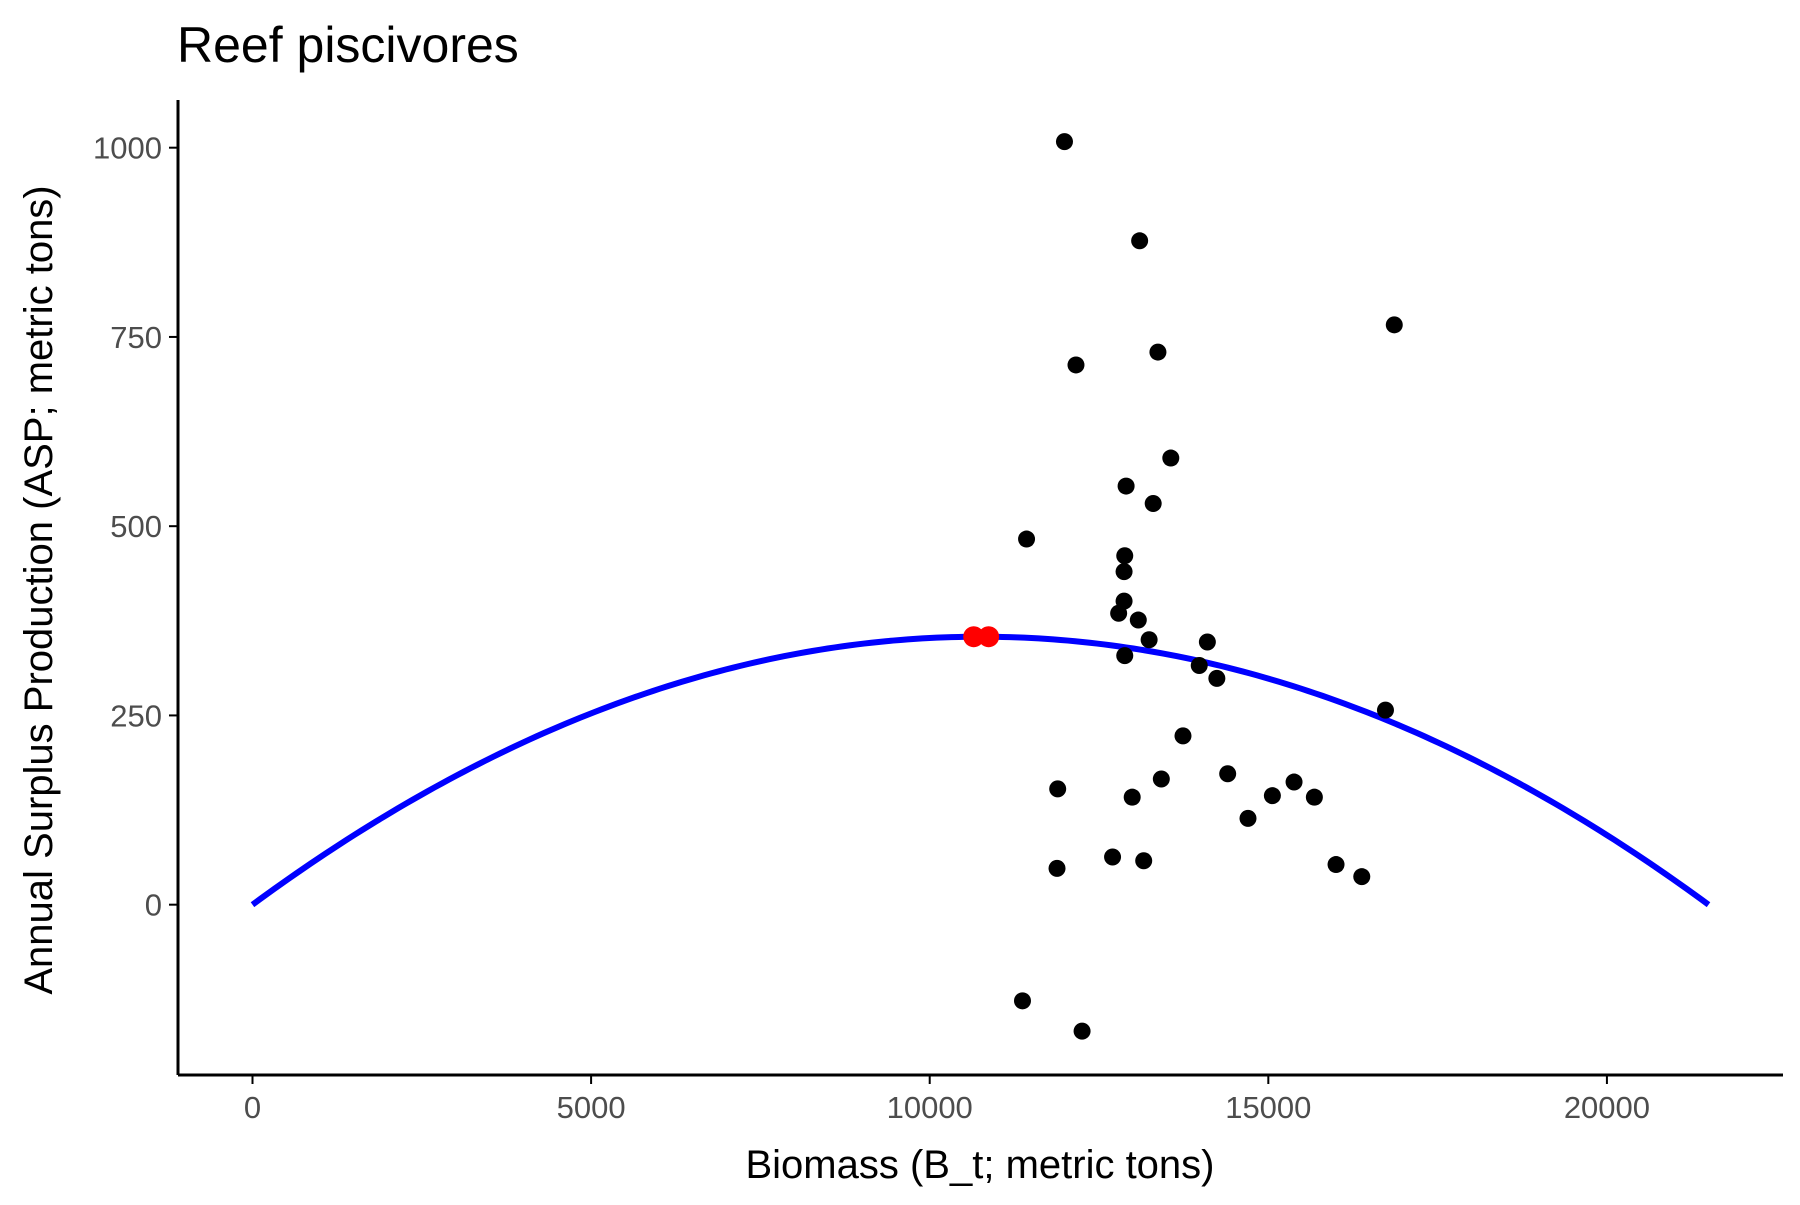 The width and height of the screenshot is (1800, 1205). What do you see at coordinates (252, 1107) in the screenshot?
I see `x-tick-label: 0` at bounding box center [252, 1107].